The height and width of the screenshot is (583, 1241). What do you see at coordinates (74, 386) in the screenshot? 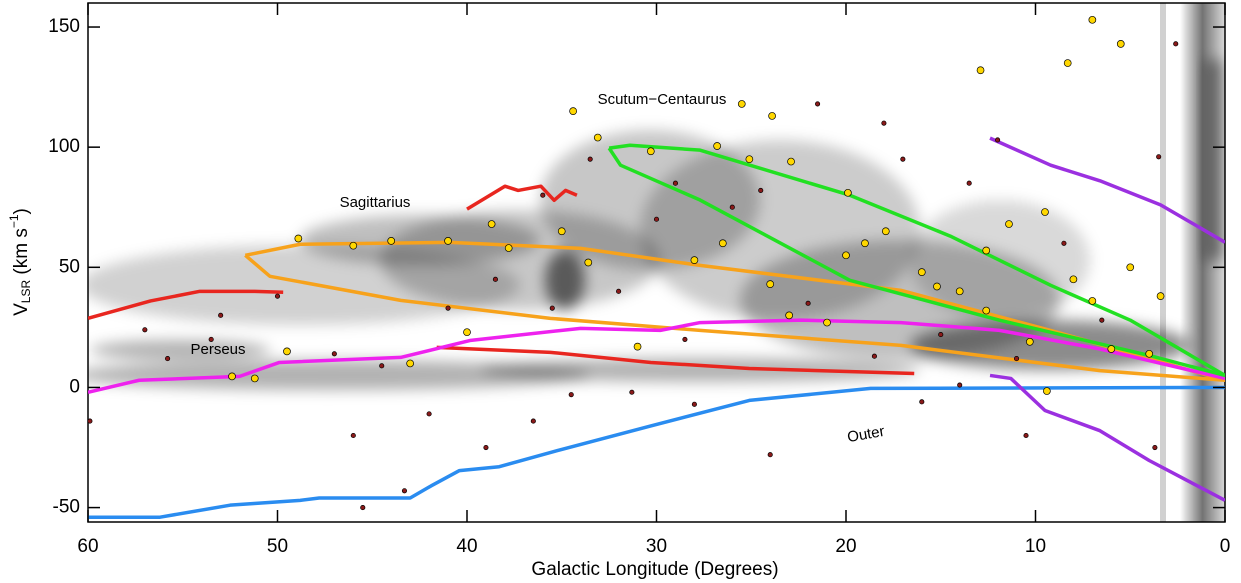
I see `y-tick-label: 0` at bounding box center [74, 386].